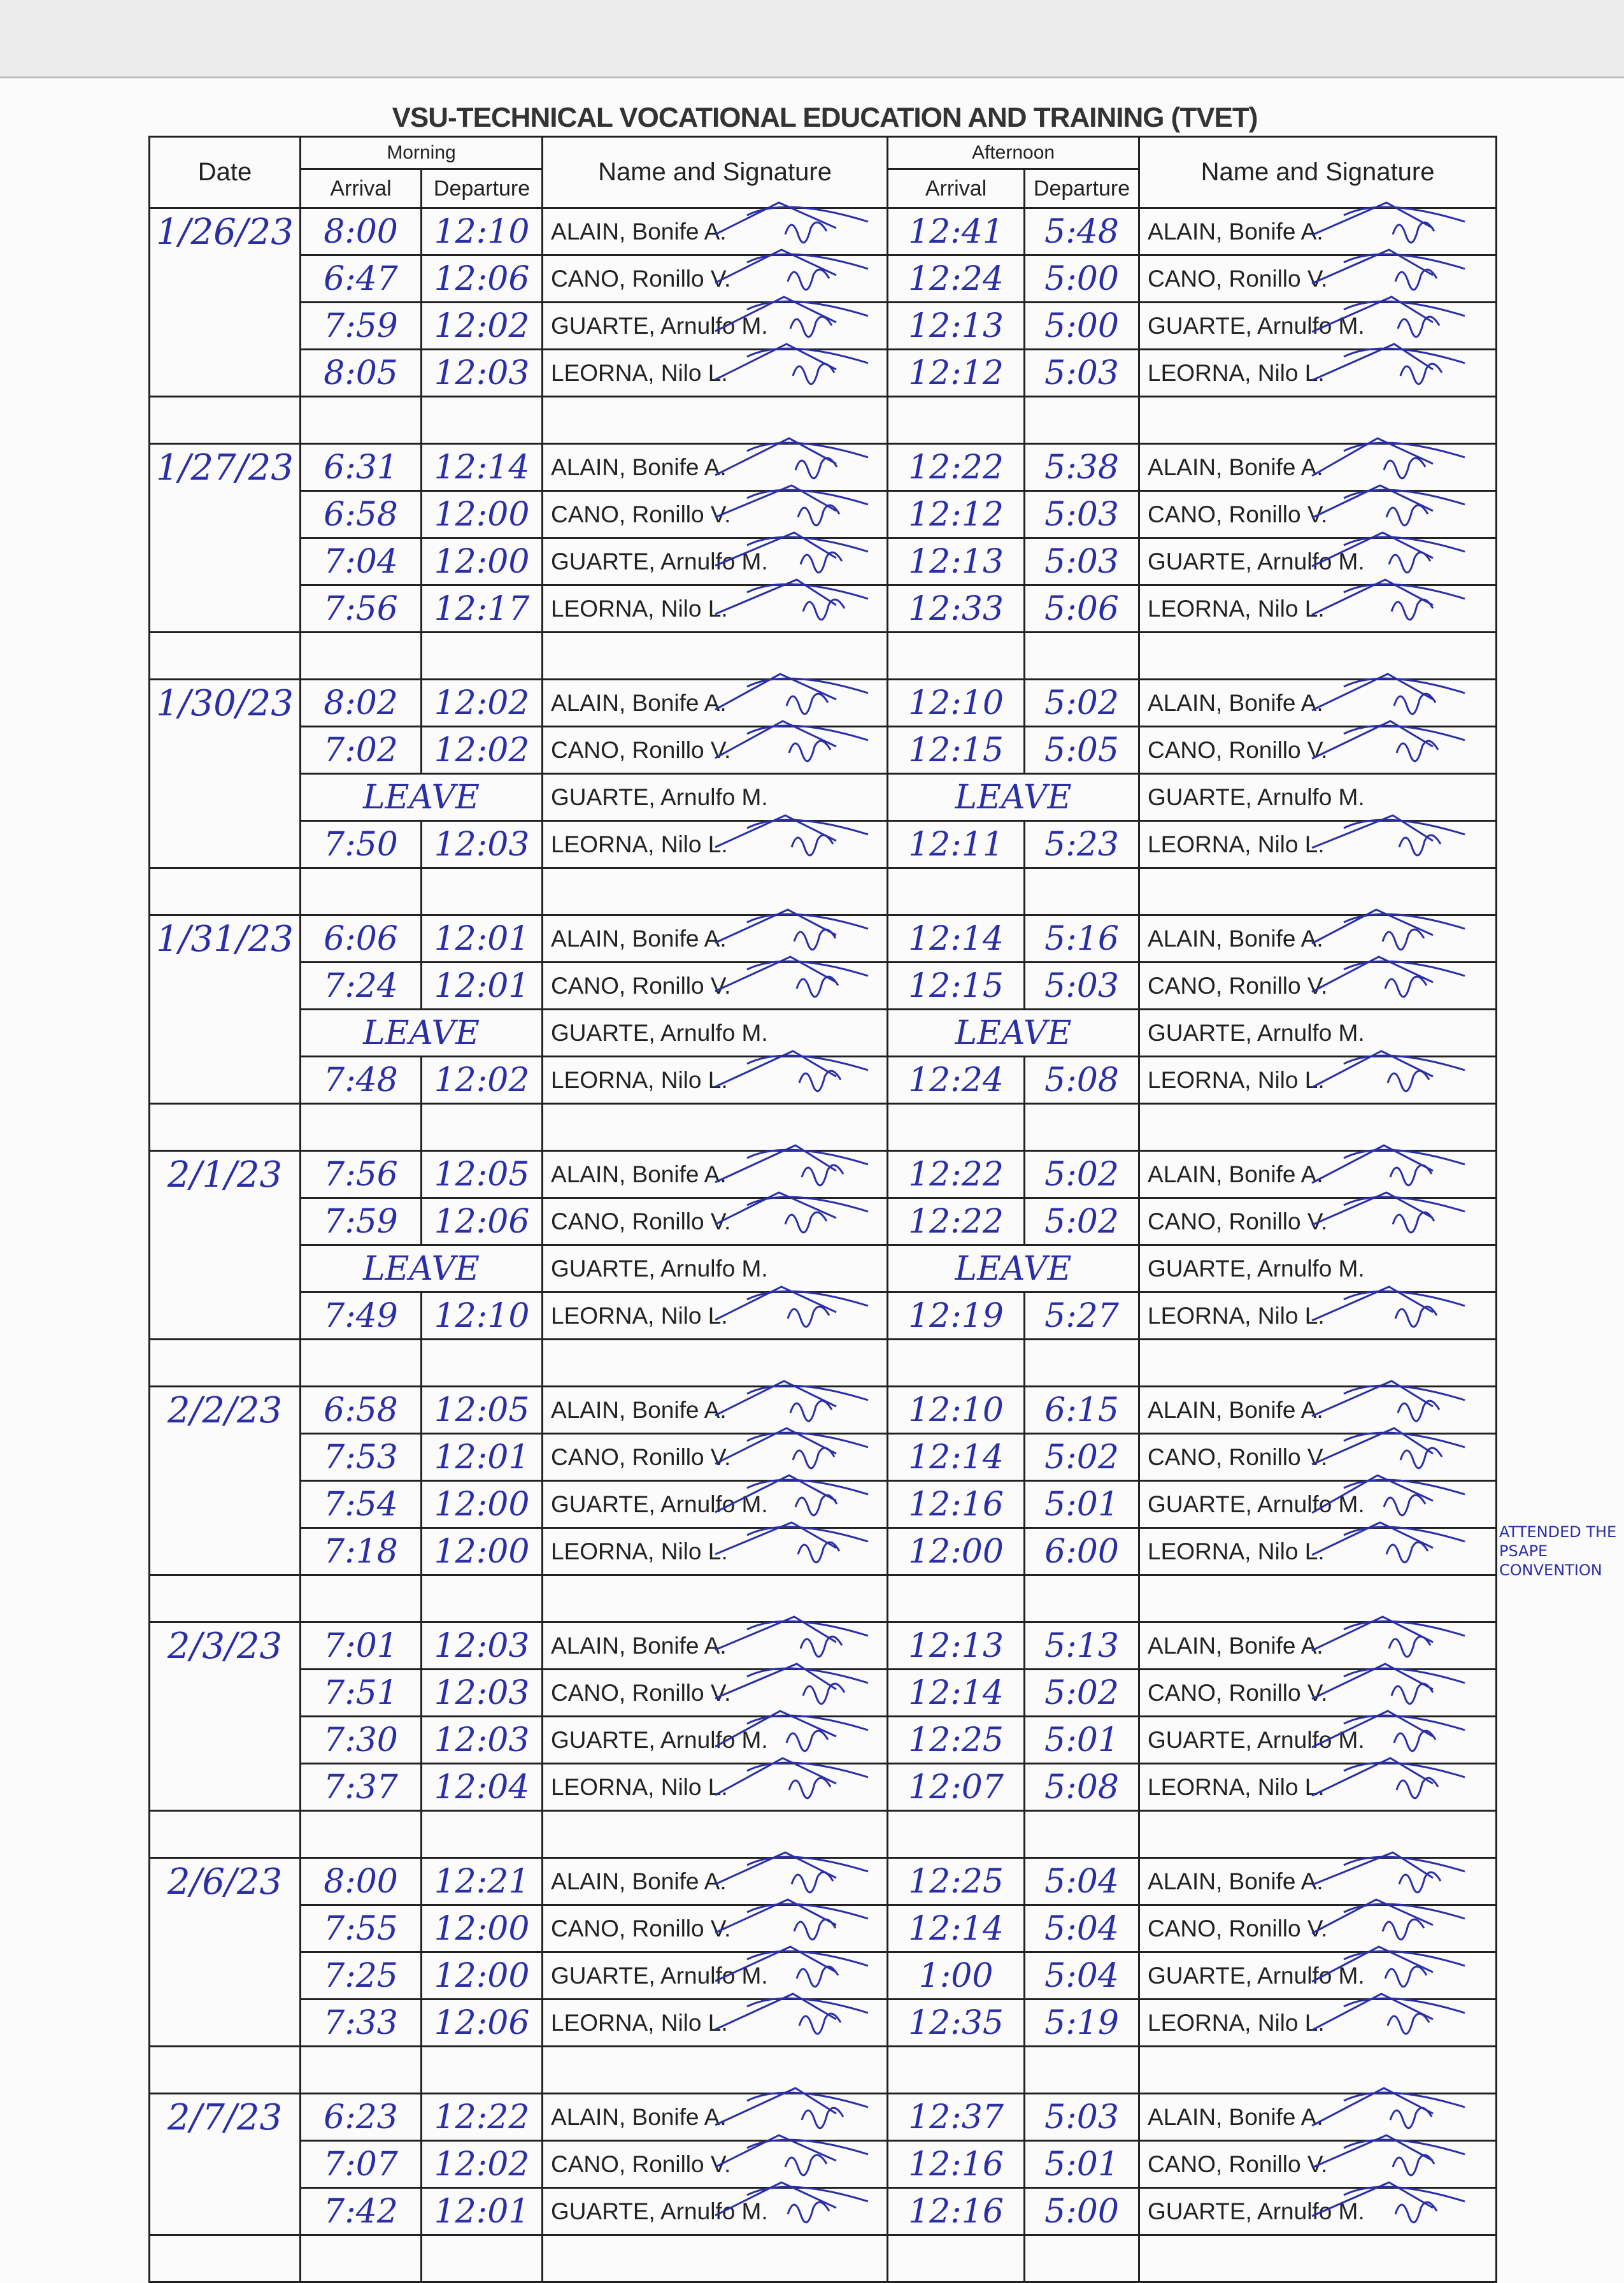  I want to click on am-arrival: 7:53, so click(360, 1458).